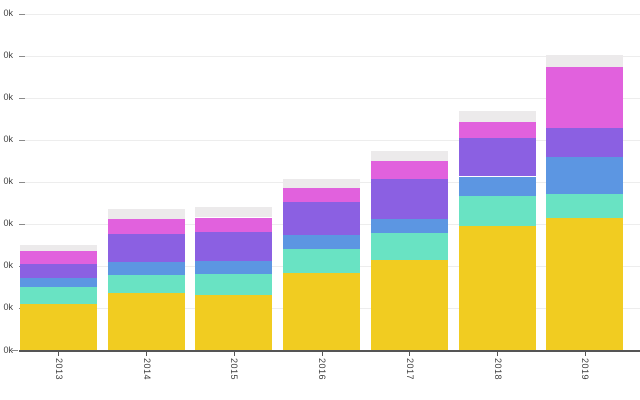 Image resolution: width=640 pixels, height=400 pixels. Describe the element at coordinates (329, 351) in the screenshot. I see `x-axis-line` at that location.